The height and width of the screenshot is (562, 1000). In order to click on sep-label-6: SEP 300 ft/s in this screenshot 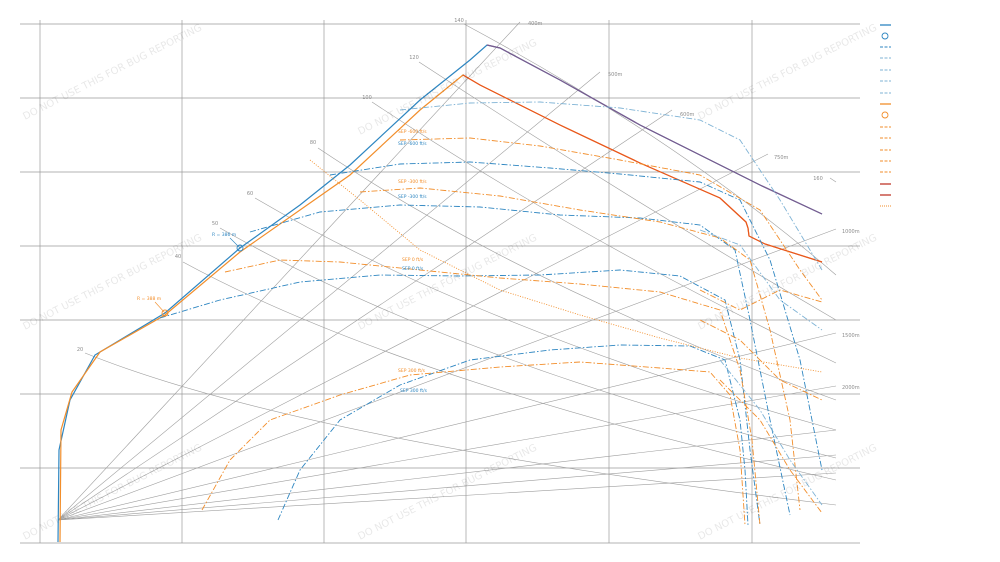, I will do `click(412, 371)`.